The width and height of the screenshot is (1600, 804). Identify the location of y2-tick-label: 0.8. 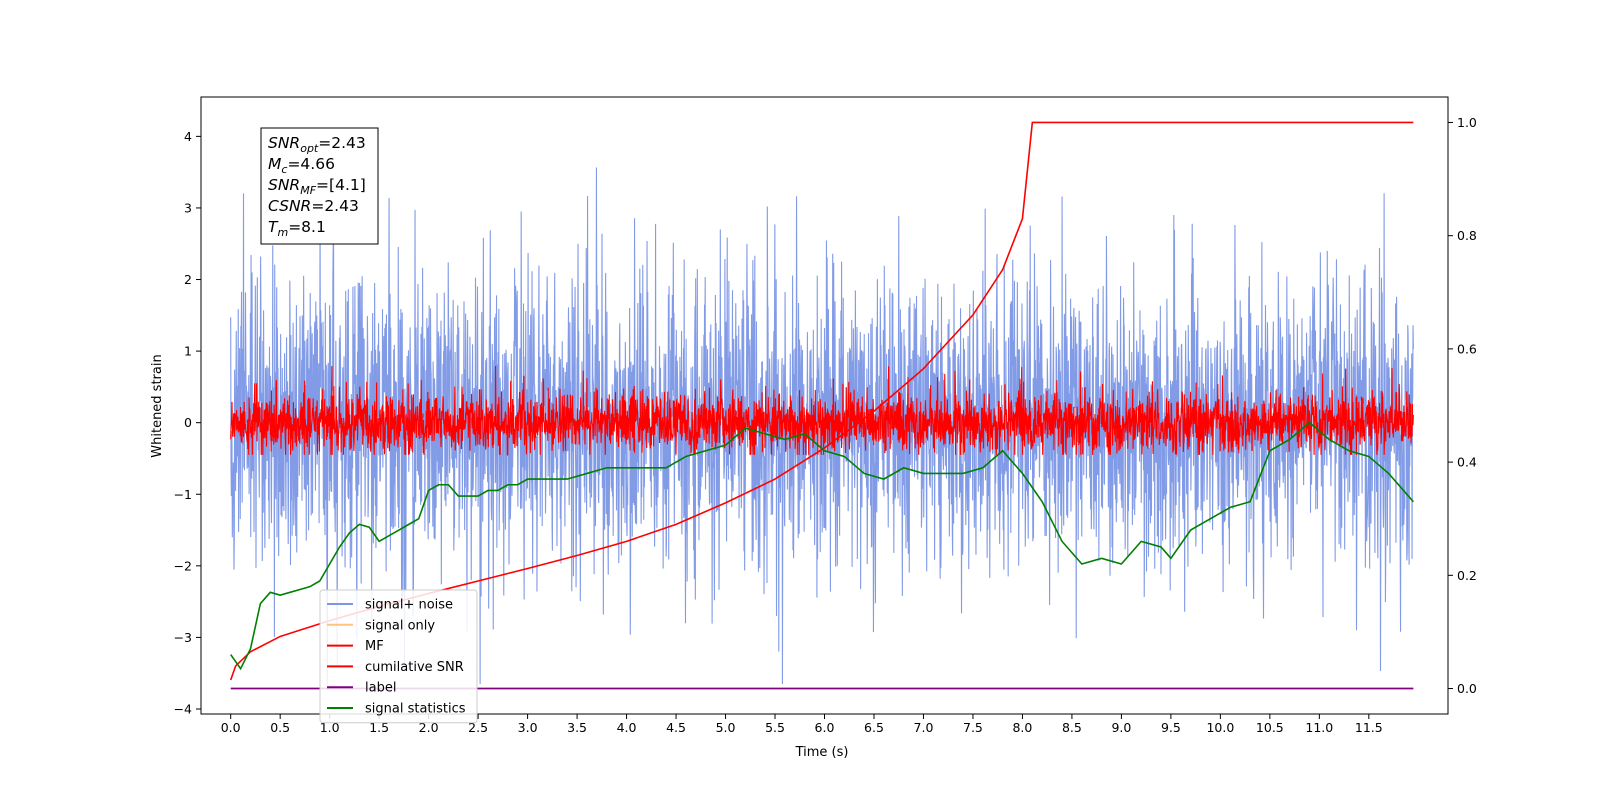
(1467, 235).